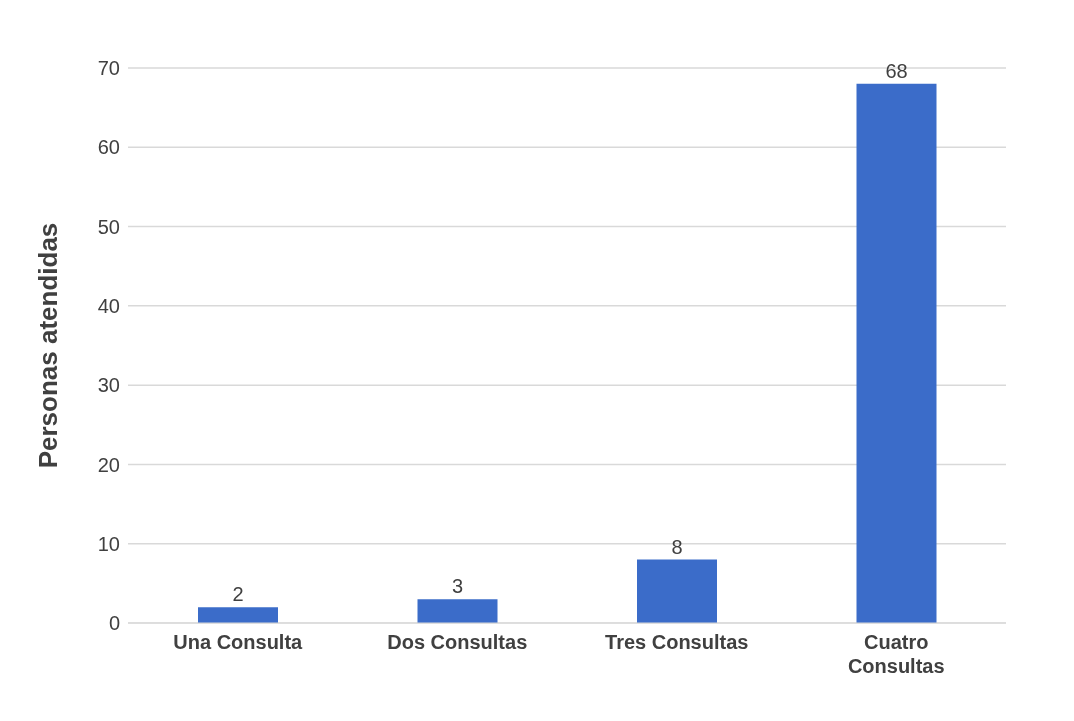 This screenshot has height=721, width=1074. What do you see at coordinates (108, 305) in the screenshot?
I see `y-tick-label: 40` at bounding box center [108, 305].